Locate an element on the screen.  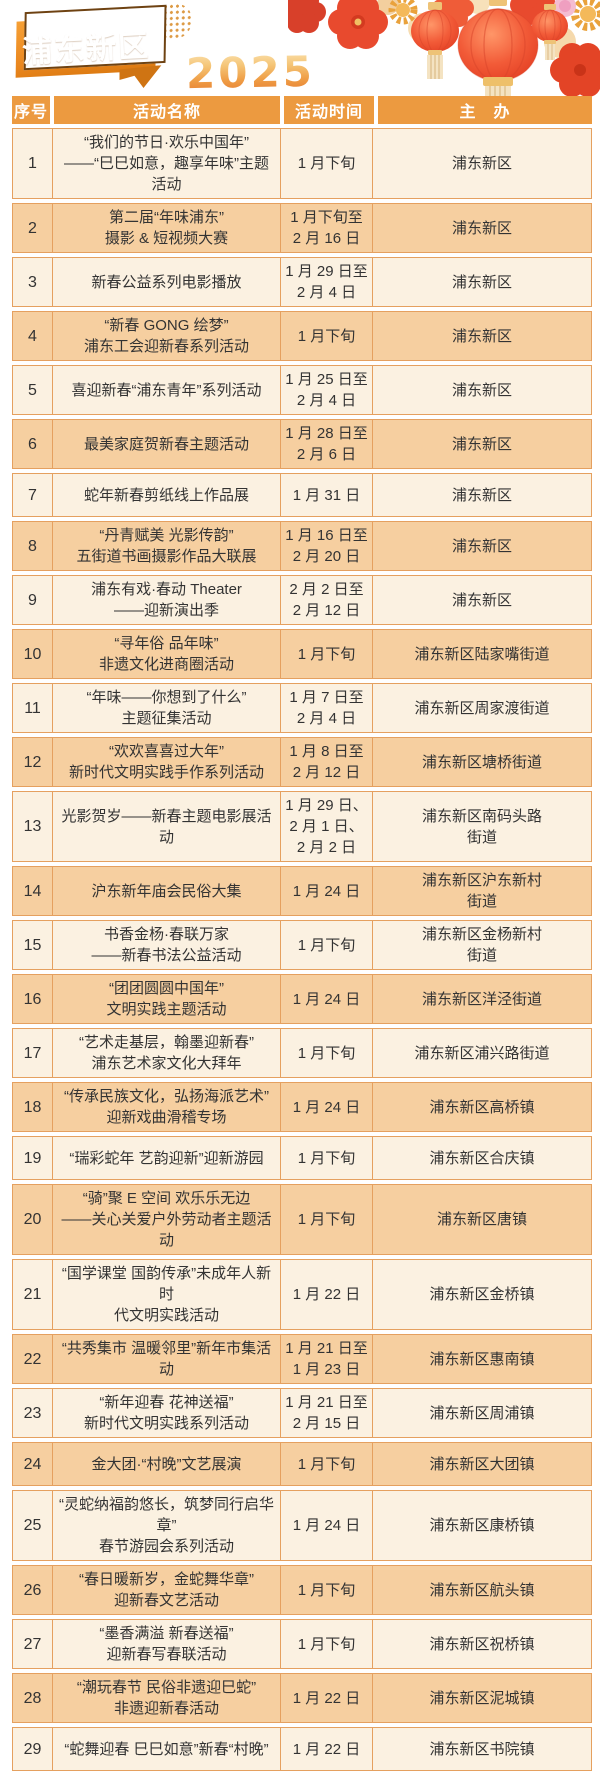
table-row: 19 “瑞彩蛇年 艺韵迎新”迎新游园 1 月下旬 浦东新区合庆镇 is located at coordinates (302, 1158).